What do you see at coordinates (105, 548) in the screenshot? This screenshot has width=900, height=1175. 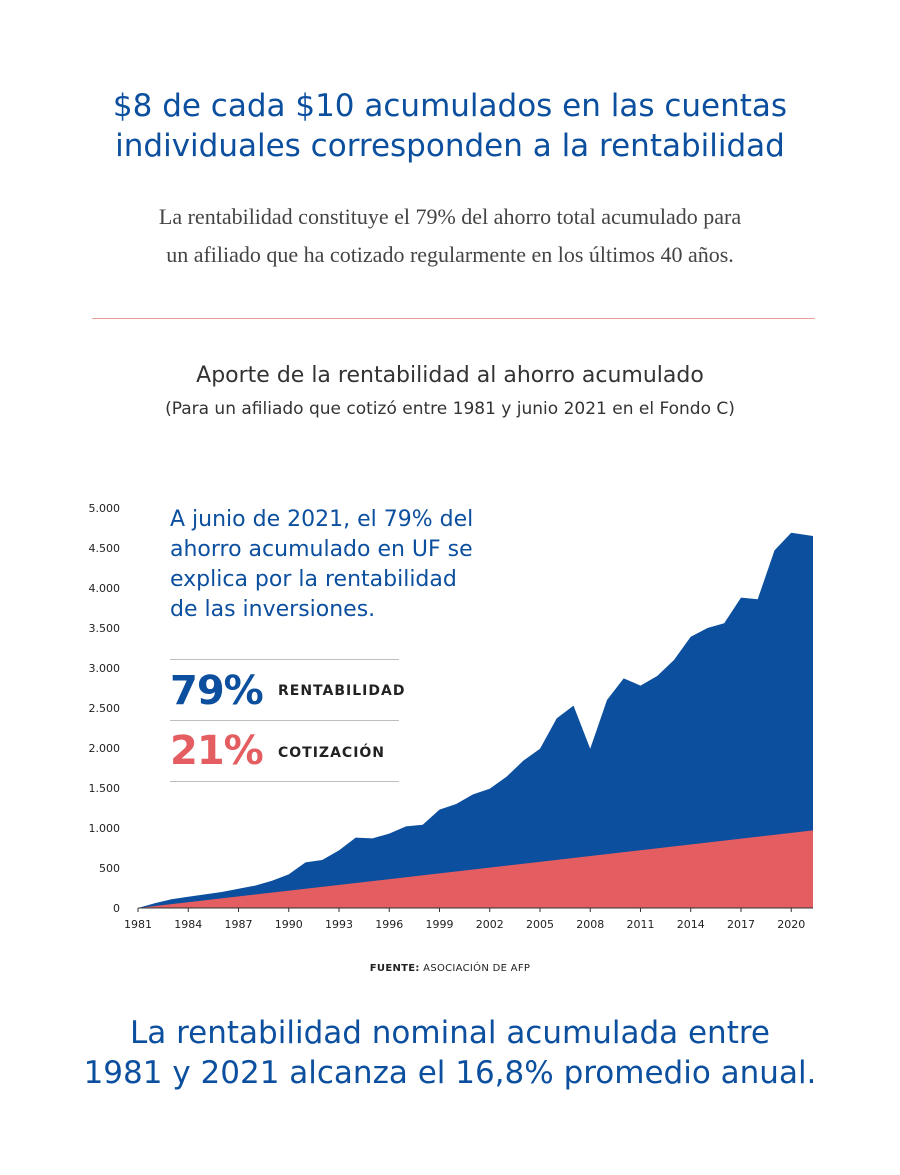 I see `y-tick-label: 4.500` at bounding box center [105, 548].